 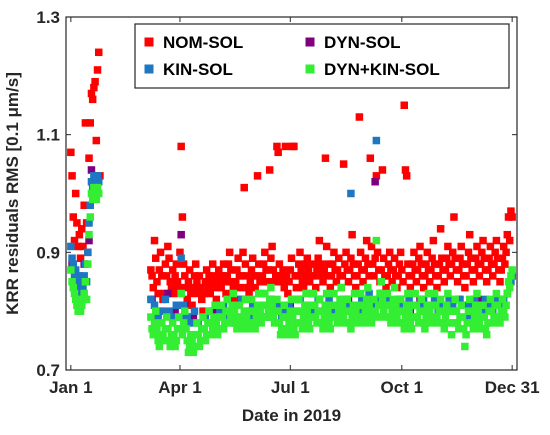 I want to click on legend: NOM-SOL DYN-SOL KIN-SOL DYN+KIN-SOL, so click(x=322, y=56).